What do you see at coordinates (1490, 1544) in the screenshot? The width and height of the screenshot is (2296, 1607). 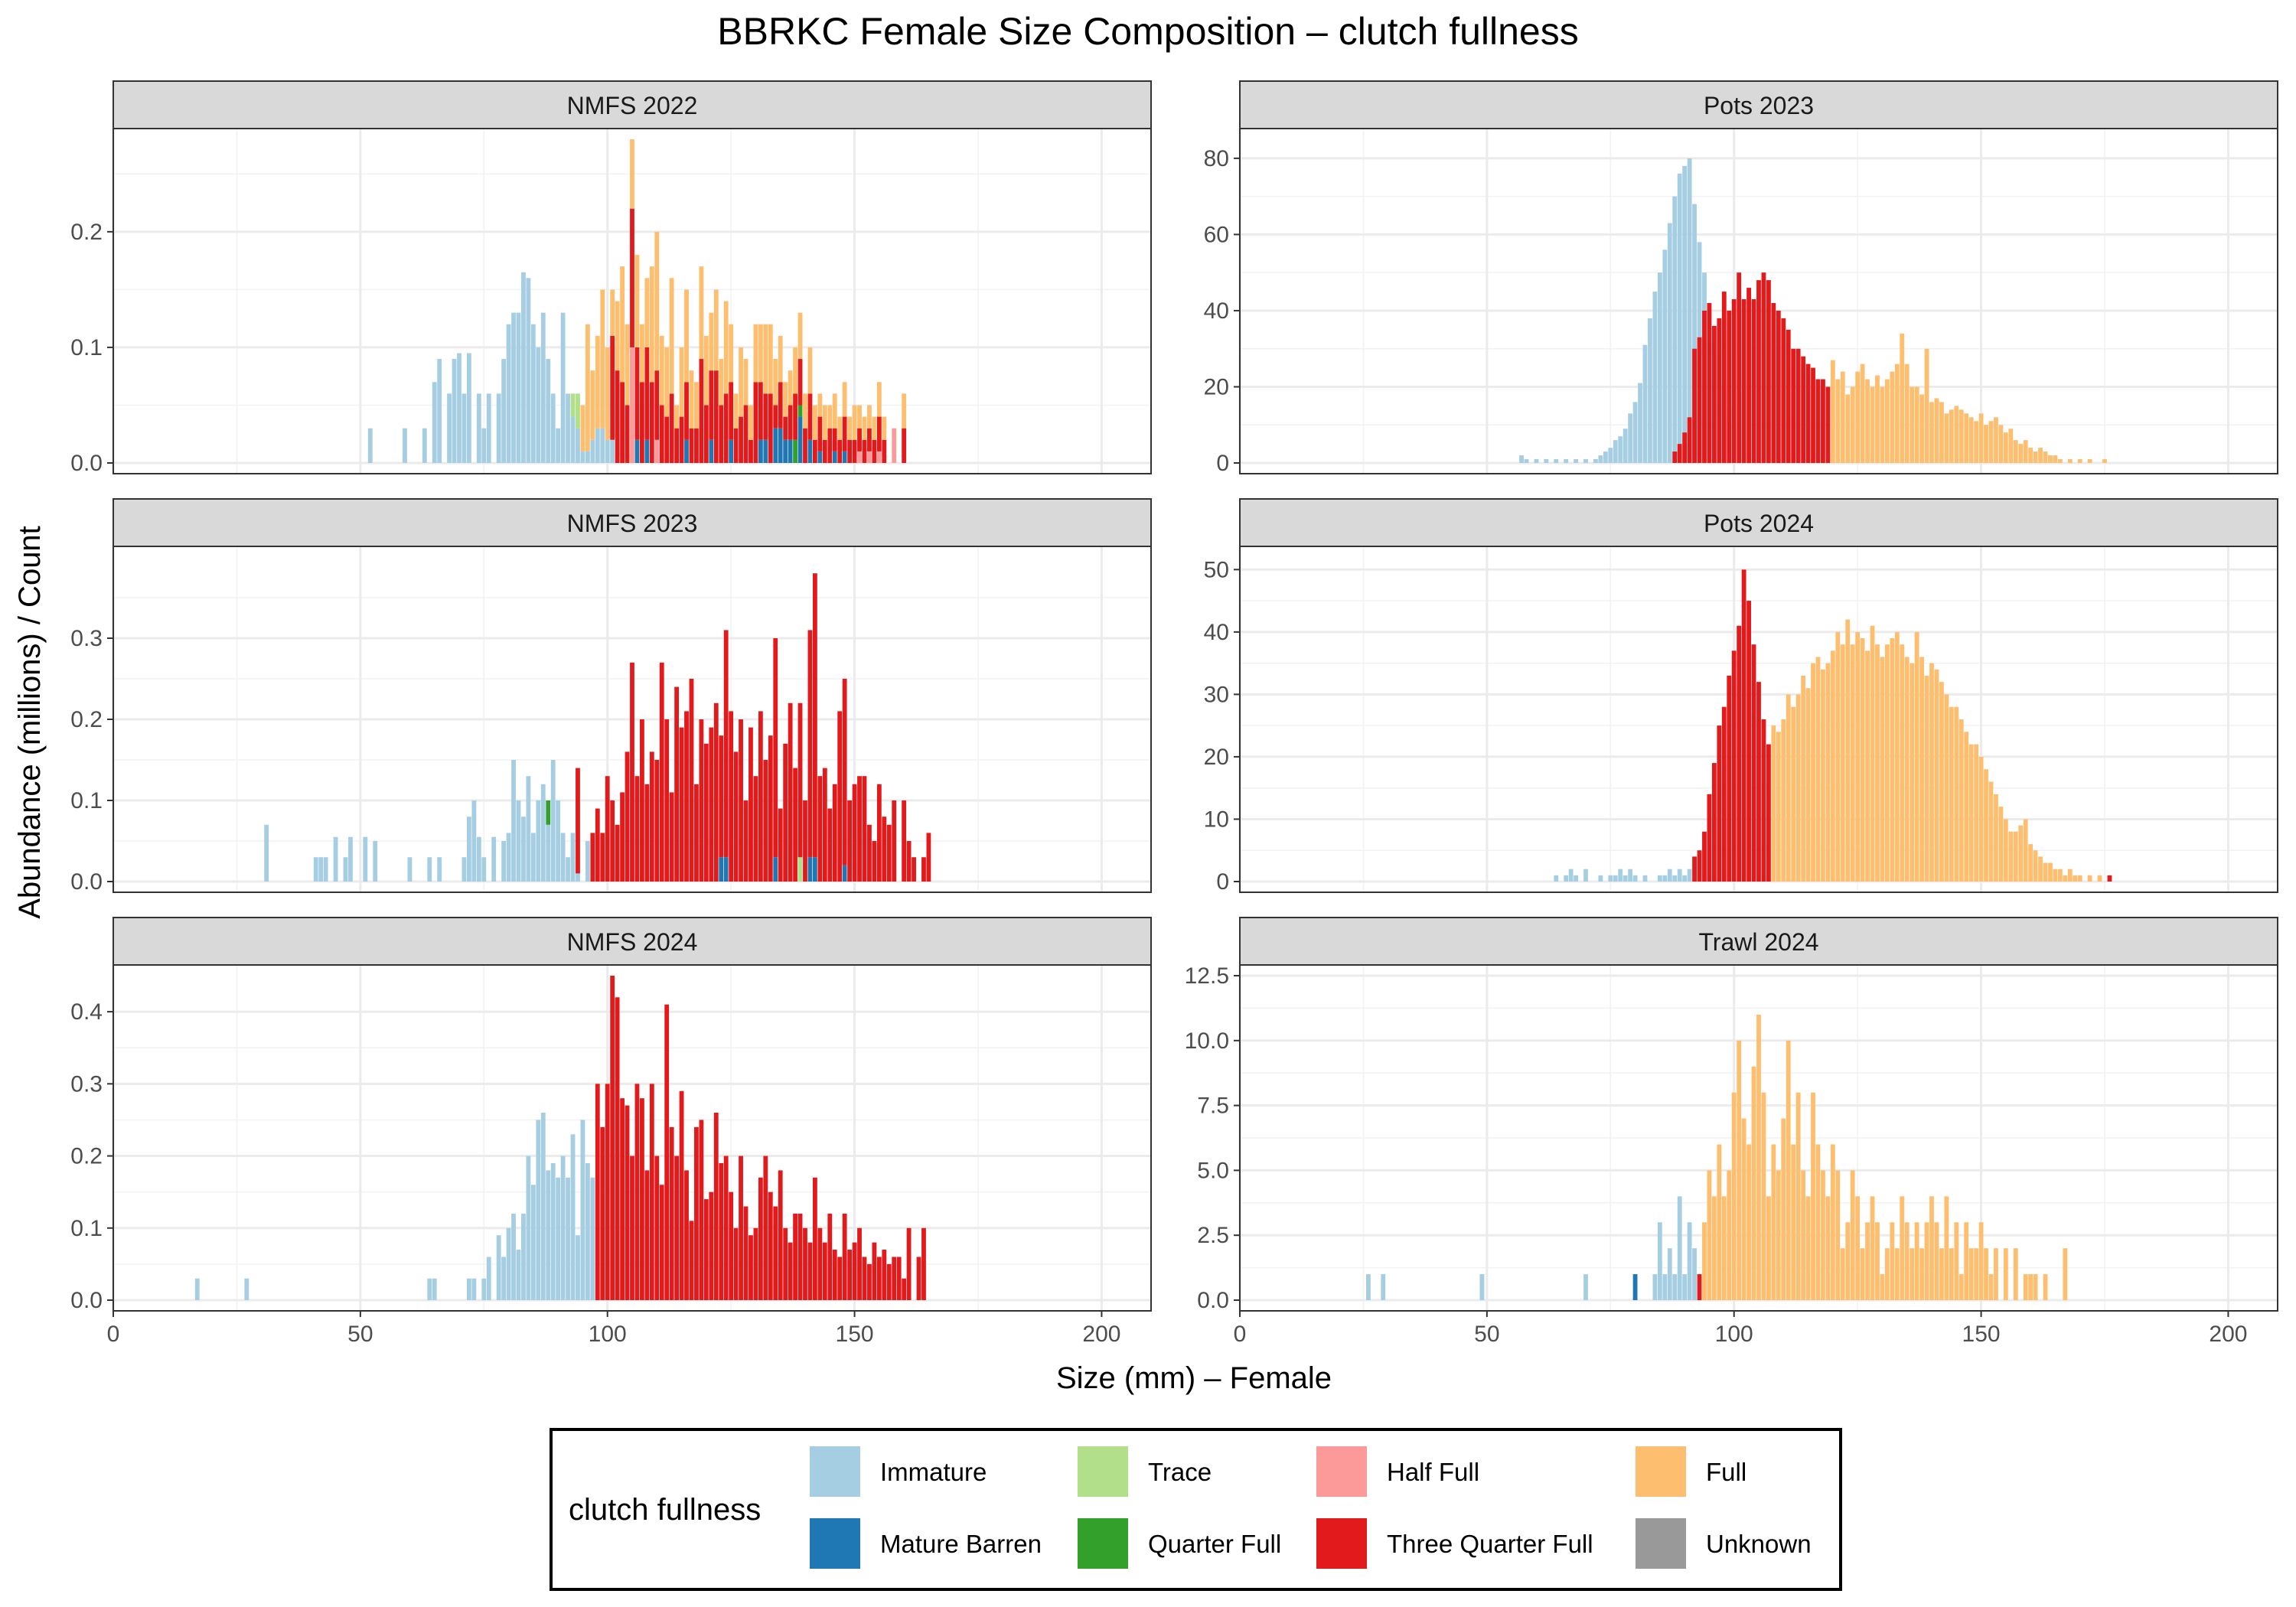 I see `legend-label-three-quarter-full: Three Quarter Full` at bounding box center [1490, 1544].